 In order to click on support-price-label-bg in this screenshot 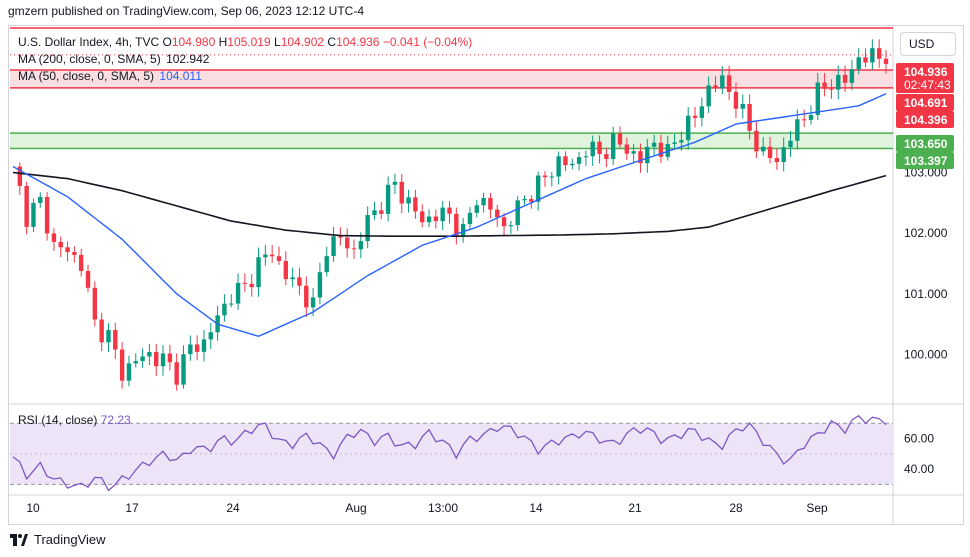, I will do `click(925, 143)`.